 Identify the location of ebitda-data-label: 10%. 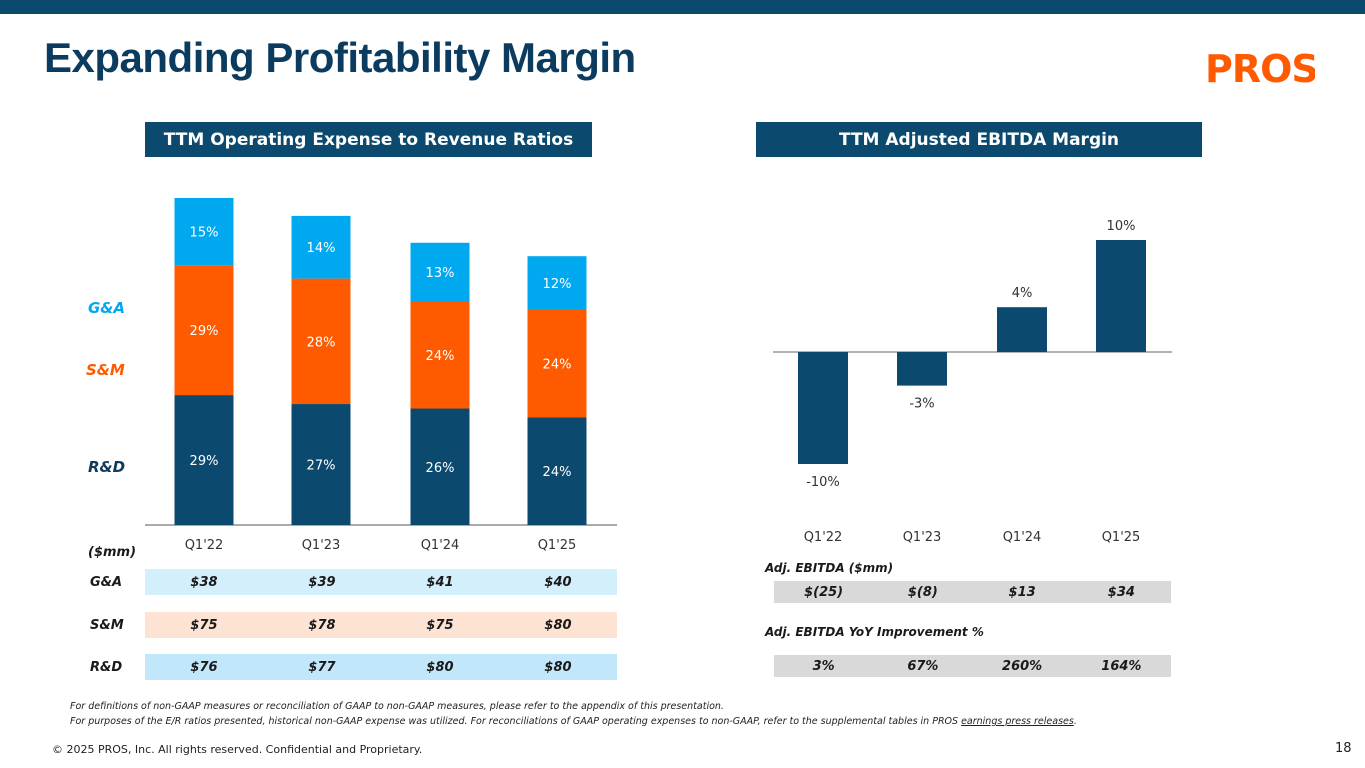
(1121, 226).